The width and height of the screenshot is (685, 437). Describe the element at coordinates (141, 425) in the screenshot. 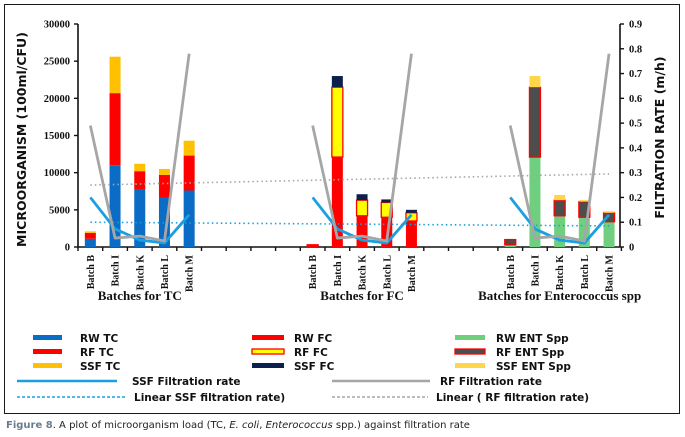

I see `caption-text: . A plot of microorganism load (TC,` at that location.